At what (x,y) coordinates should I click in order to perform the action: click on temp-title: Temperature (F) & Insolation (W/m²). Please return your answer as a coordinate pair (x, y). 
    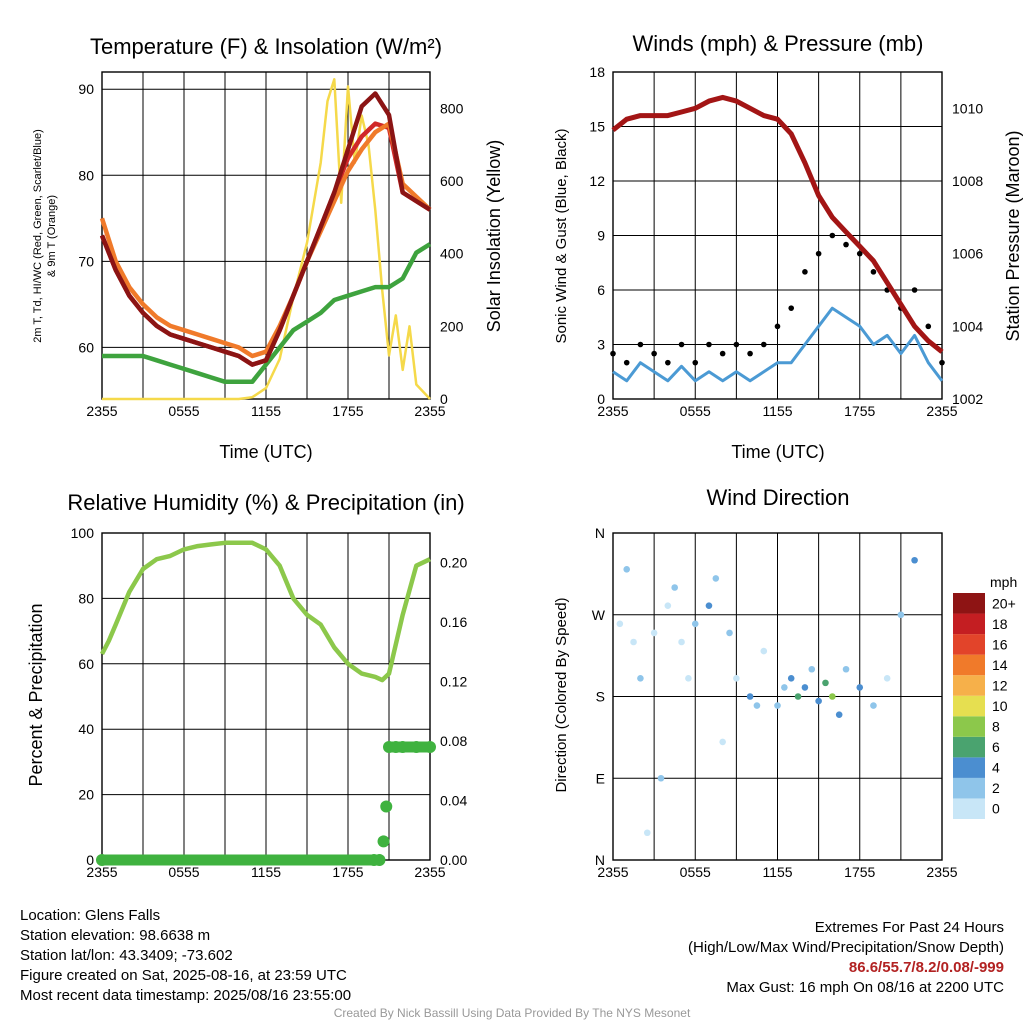
    Looking at the image, I should click on (266, 46).